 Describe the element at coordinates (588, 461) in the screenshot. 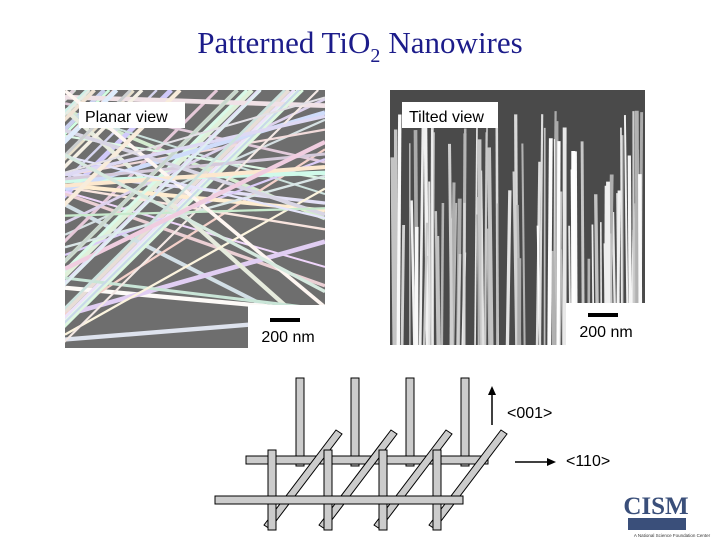

I see `axis-label: <110>` at that location.